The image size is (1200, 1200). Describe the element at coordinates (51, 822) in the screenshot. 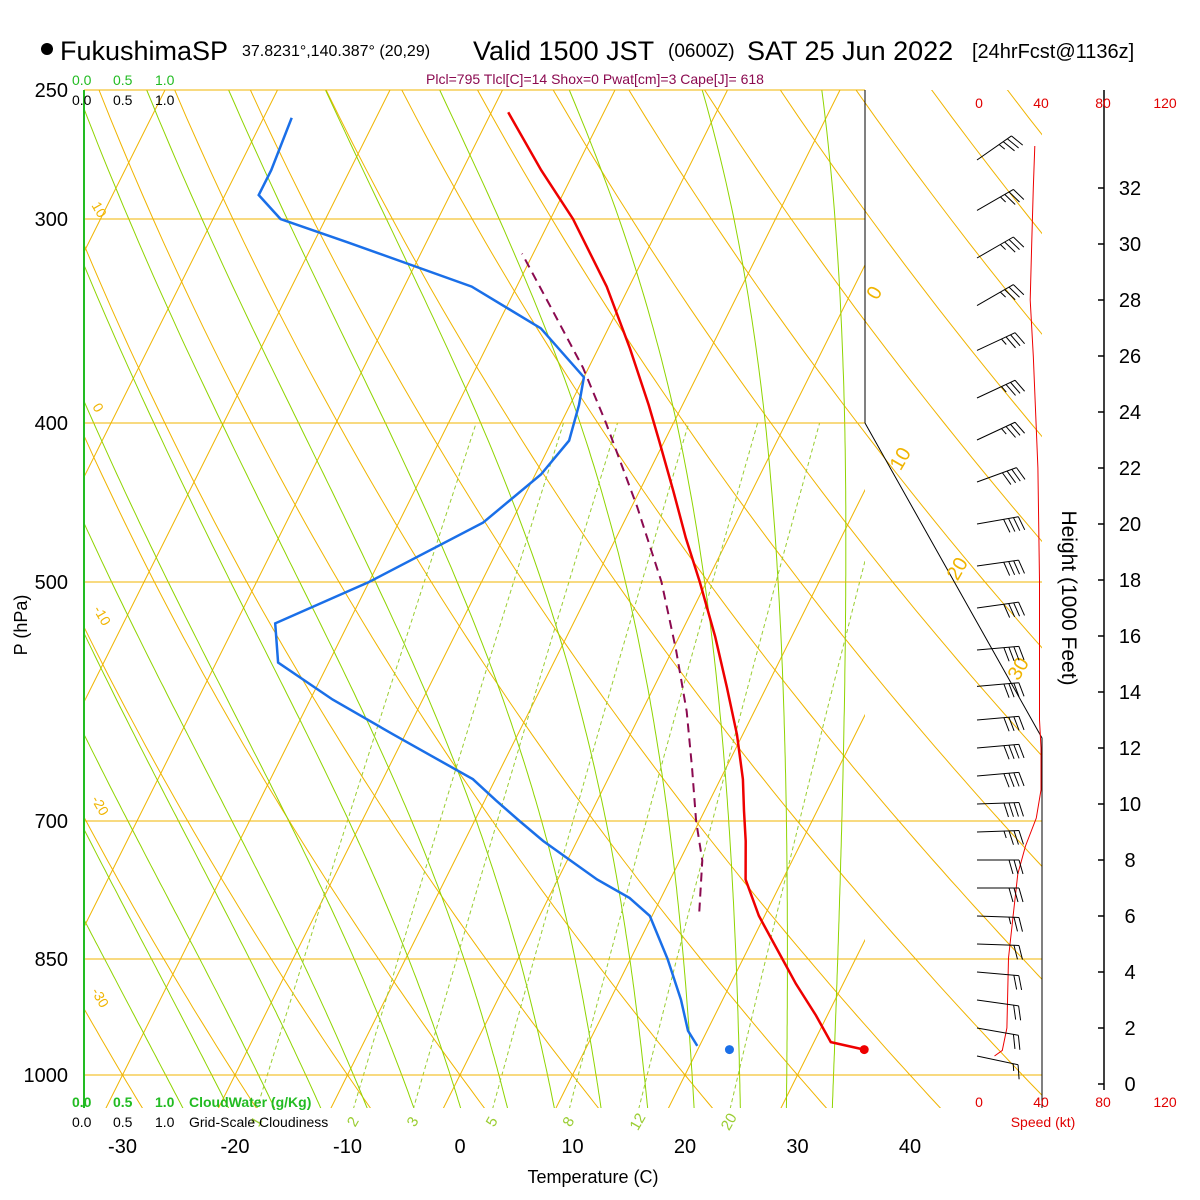

I see `pressure-tick-label: 700` at that location.